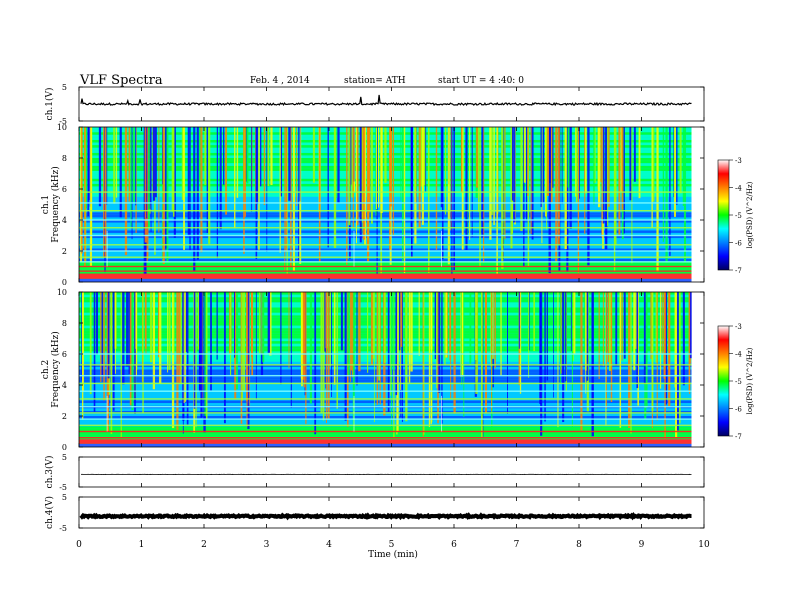 This screenshot has height=612, width=792. I want to click on panel-frame, so click(391, 512).